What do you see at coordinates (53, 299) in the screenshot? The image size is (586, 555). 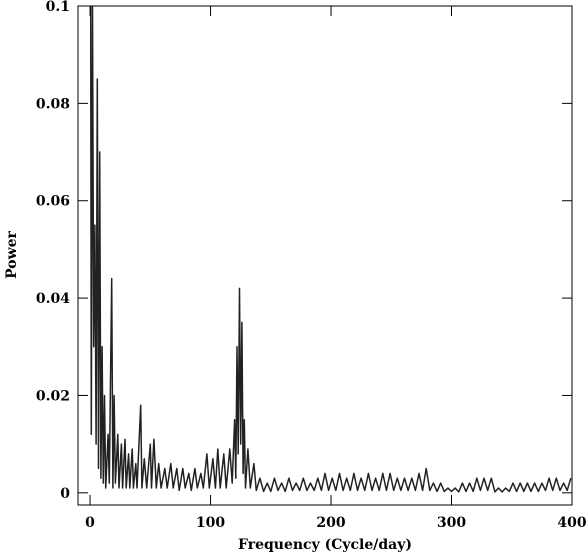 I see `y-tick-label: 0.04` at bounding box center [53, 299].